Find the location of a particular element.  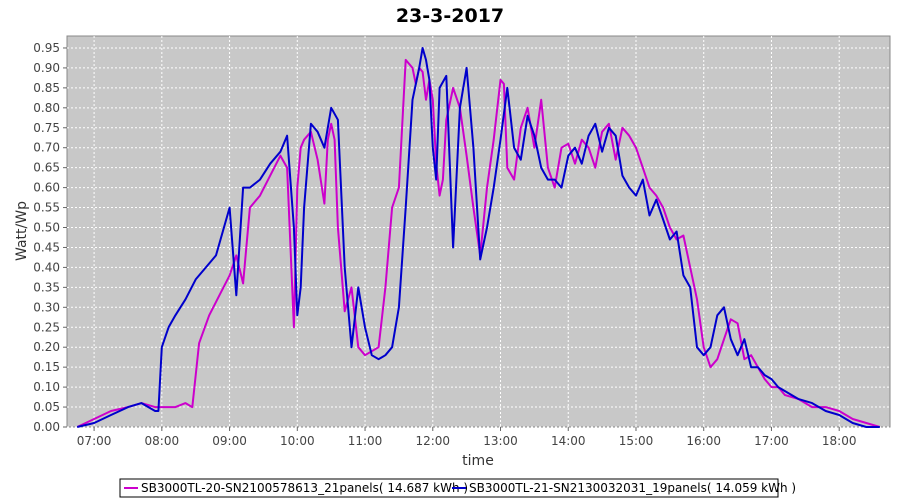

x-tick-label: 10:00 is located at coordinates (297, 441).